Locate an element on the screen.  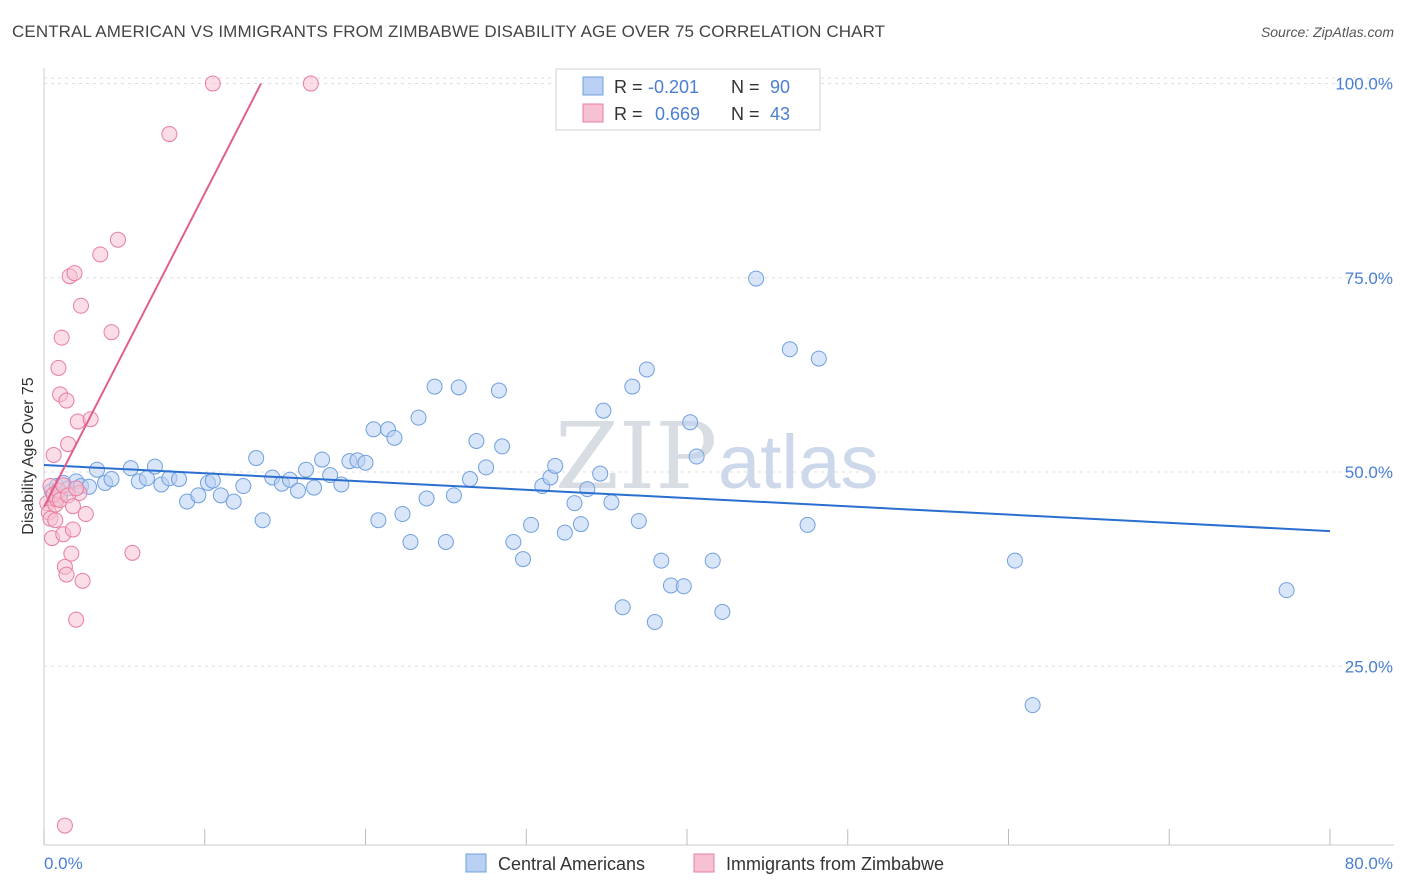
legend-n-label-2: N = is located at coordinates (745, 114).